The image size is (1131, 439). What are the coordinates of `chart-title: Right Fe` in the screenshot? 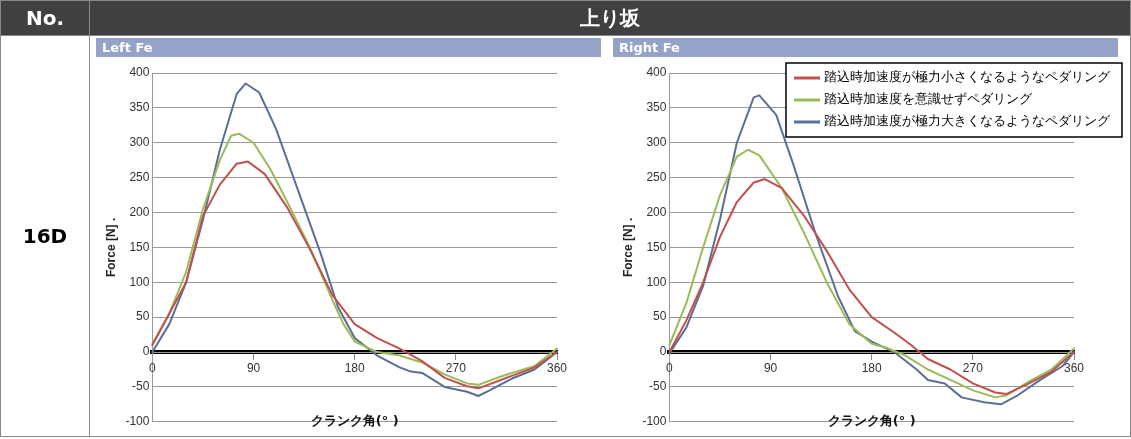 It's located at (865, 47).